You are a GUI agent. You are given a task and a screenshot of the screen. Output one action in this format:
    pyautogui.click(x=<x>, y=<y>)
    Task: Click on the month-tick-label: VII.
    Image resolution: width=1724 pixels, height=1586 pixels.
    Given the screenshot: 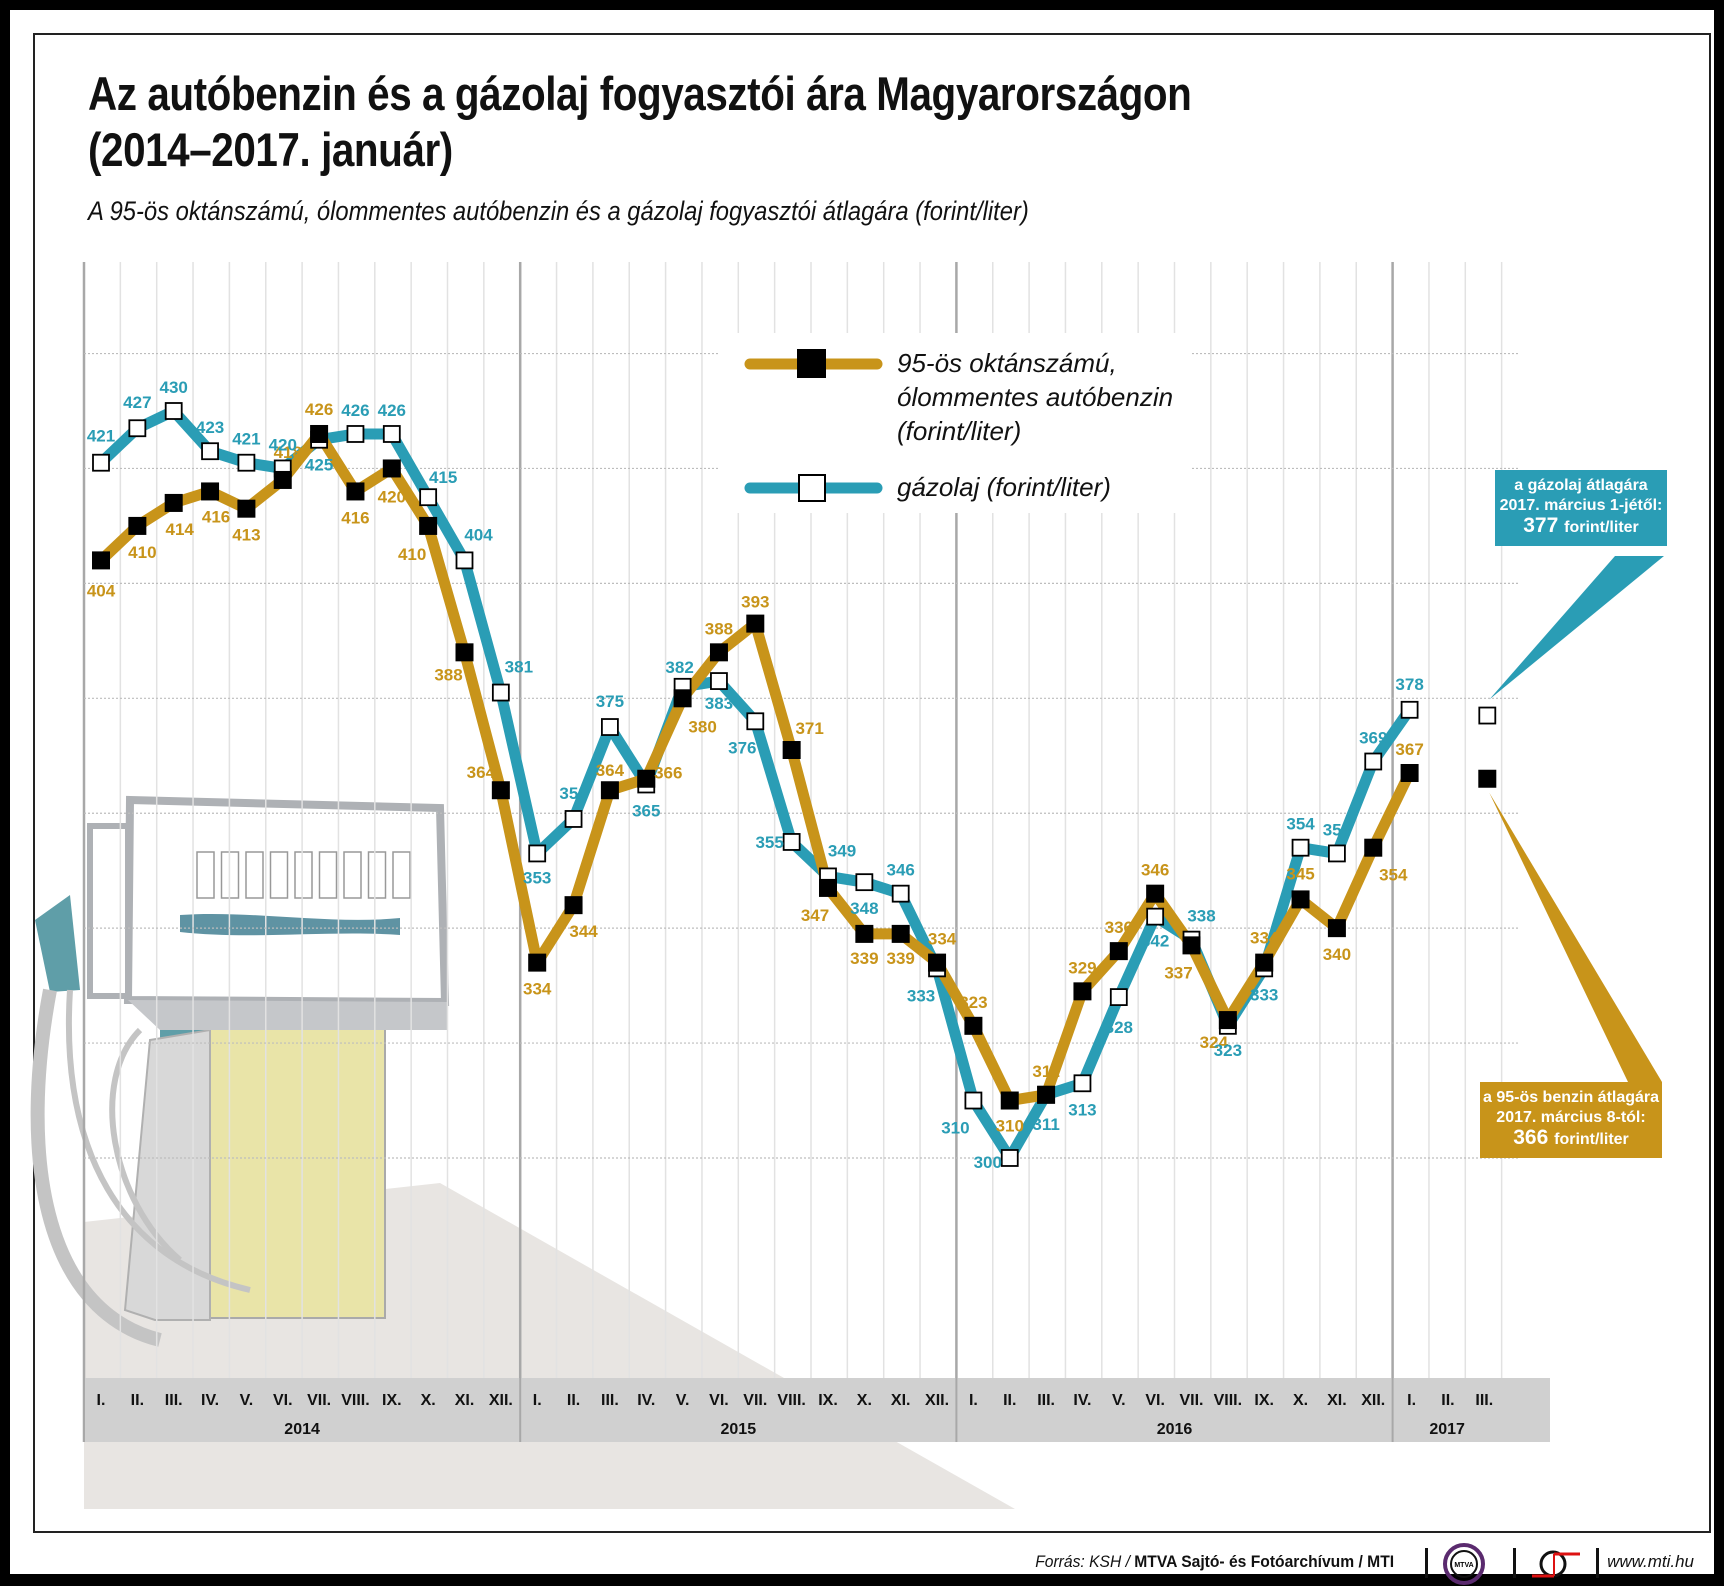 What is the action you would take?
    pyautogui.click(x=1191, y=1400)
    